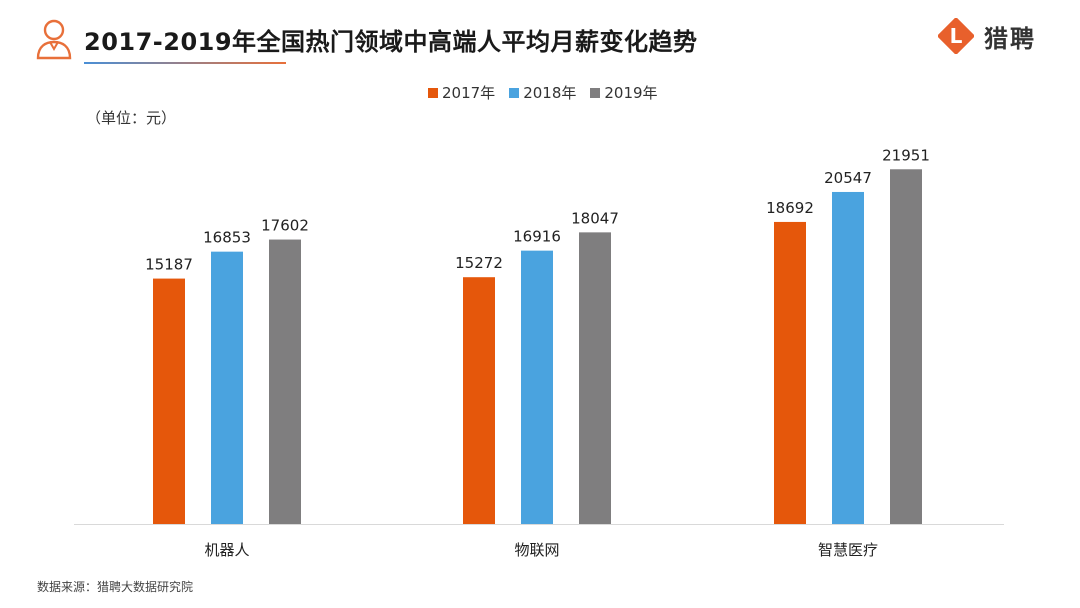  What do you see at coordinates (226, 550) in the screenshot?
I see `x-tick-label: 机器人` at bounding box center [226, 550].